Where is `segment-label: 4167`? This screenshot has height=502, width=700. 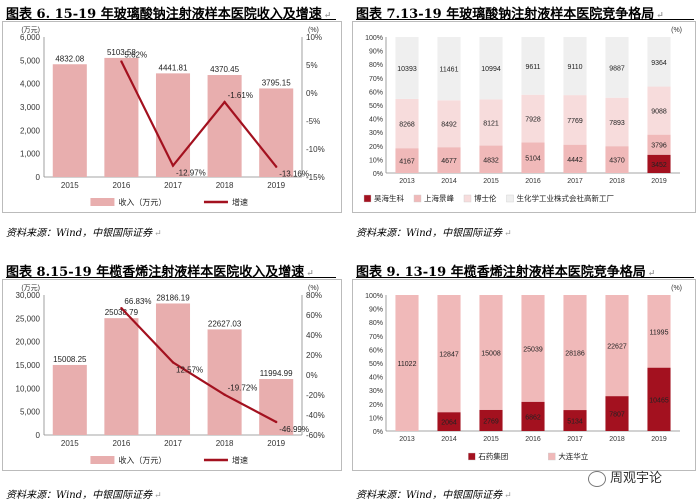
segment-label: 4167 is located at coordinates (407, 162).